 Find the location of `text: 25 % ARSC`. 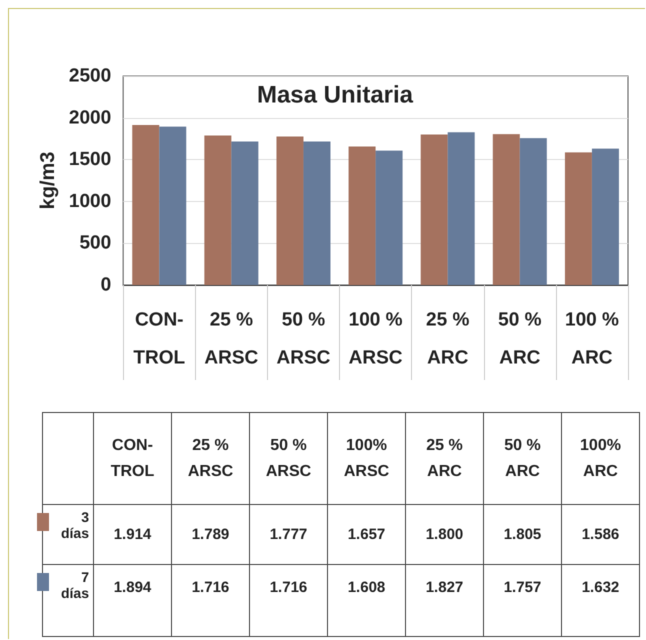

text: 25 % ARSC is located at coordinates (211, 458).